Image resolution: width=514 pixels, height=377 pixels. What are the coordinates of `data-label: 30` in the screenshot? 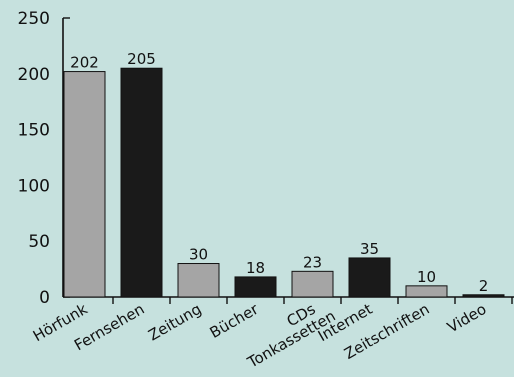 It's located at (198, 255).